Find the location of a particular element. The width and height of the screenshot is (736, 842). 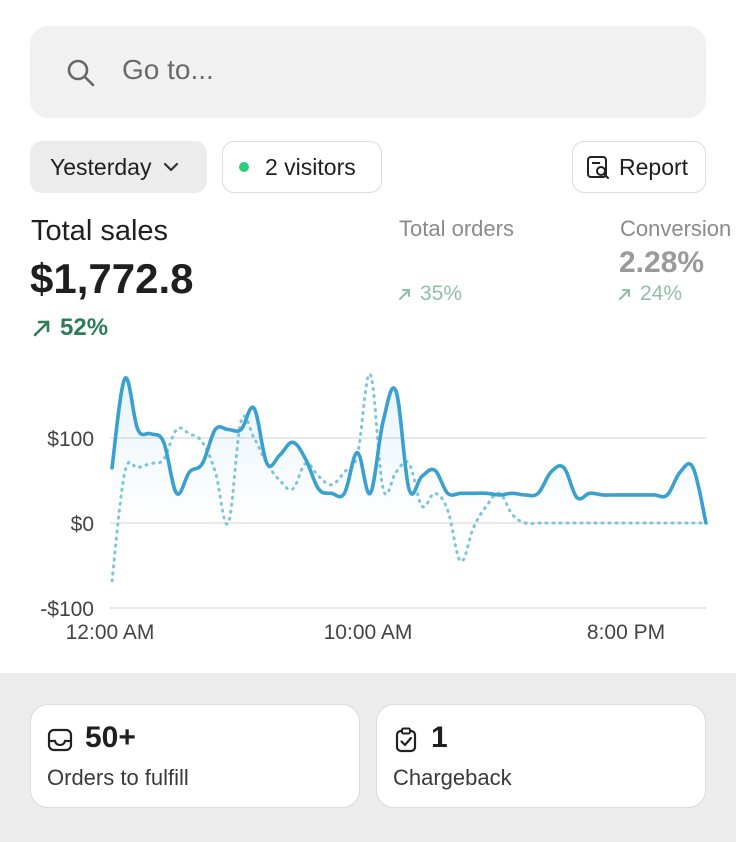

total-orders-change-value: 35% is located at coordinates (441, 293).